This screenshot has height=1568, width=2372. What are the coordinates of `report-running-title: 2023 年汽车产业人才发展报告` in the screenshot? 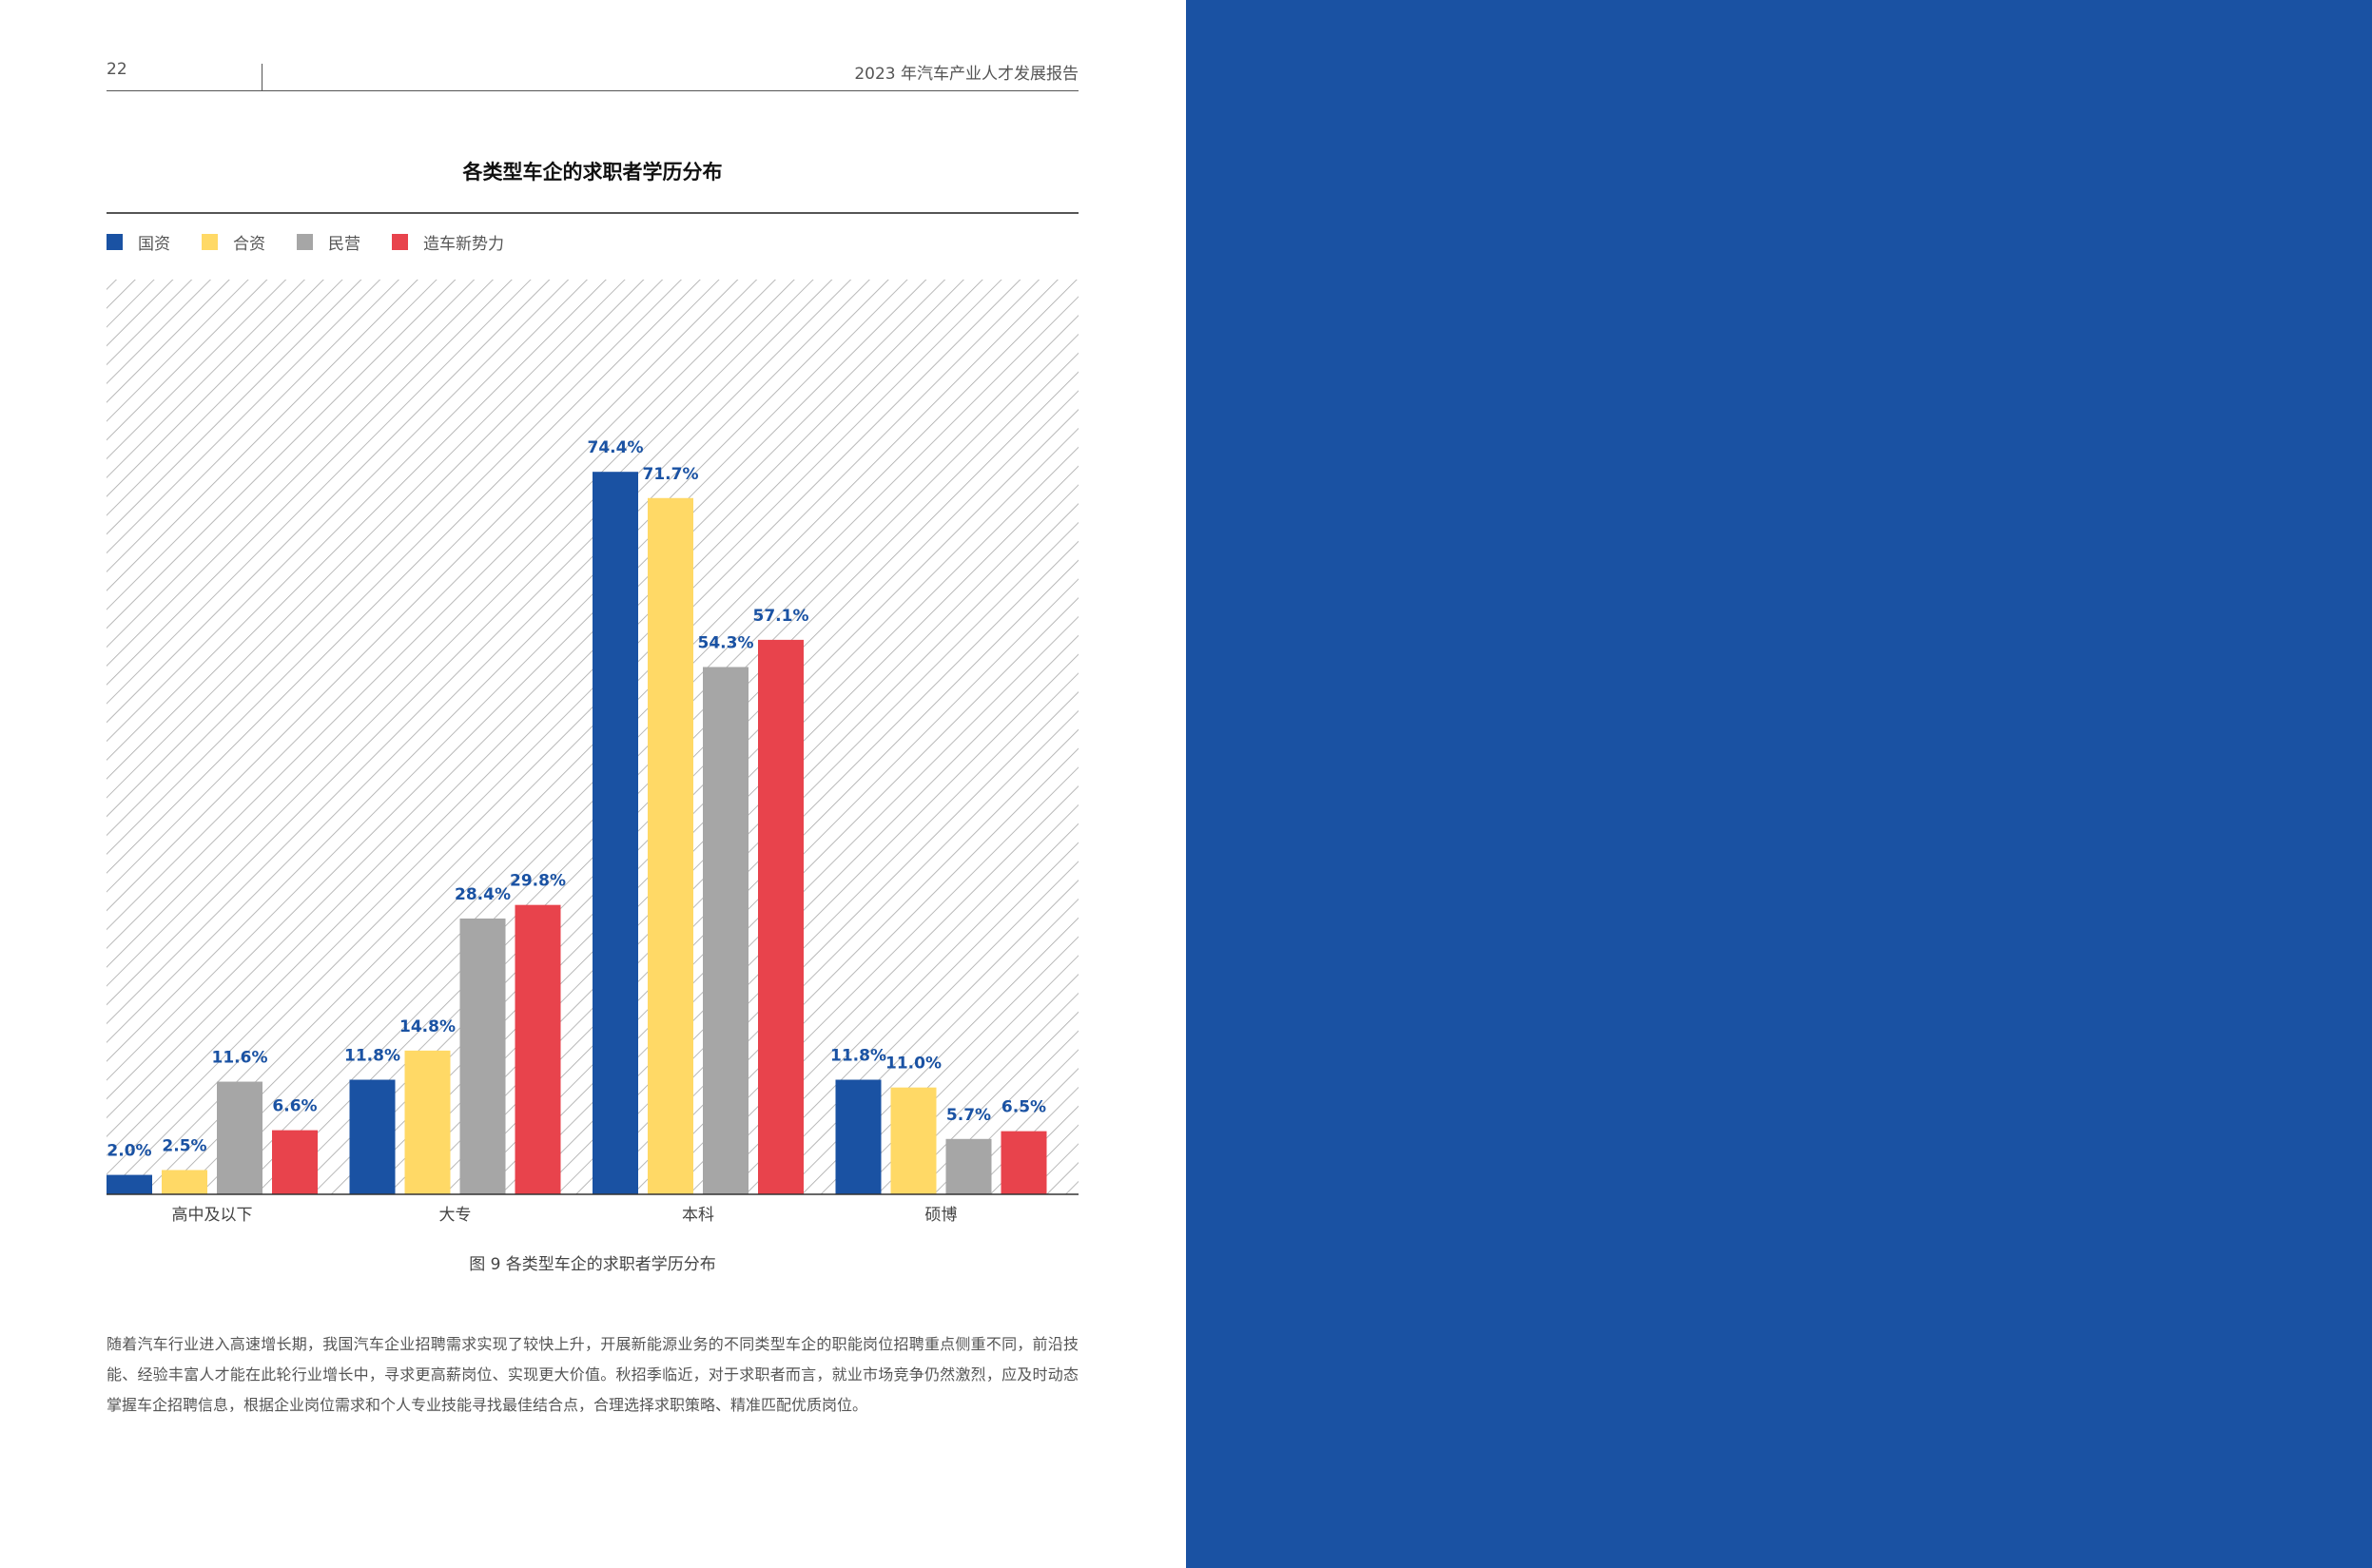 It's located at (966, 74).